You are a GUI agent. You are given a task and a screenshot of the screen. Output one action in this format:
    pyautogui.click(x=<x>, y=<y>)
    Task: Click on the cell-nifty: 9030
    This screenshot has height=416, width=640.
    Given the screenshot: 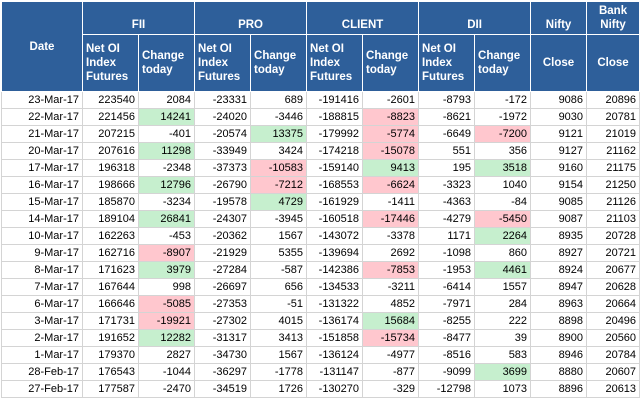 What is the action you would take?
    pyautogui.click(x=559, y=117)
    